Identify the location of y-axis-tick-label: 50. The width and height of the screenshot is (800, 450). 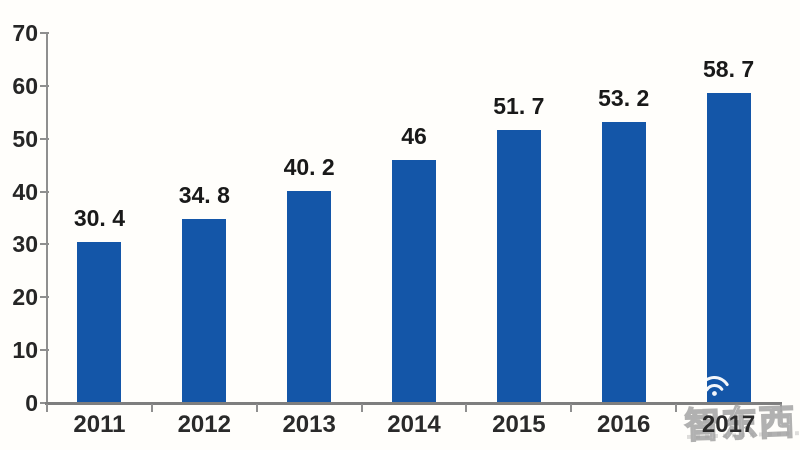
(25, 138).